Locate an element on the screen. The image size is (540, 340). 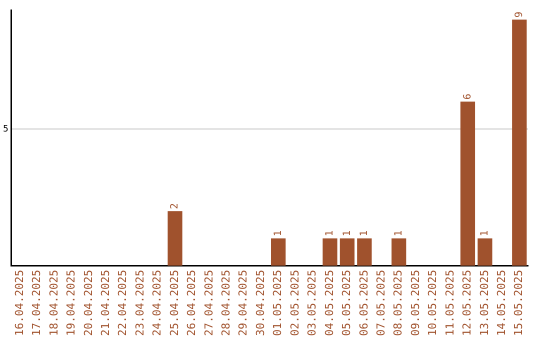
x-tick-label: 12.05.2025 is located at coordinates (467, 303).